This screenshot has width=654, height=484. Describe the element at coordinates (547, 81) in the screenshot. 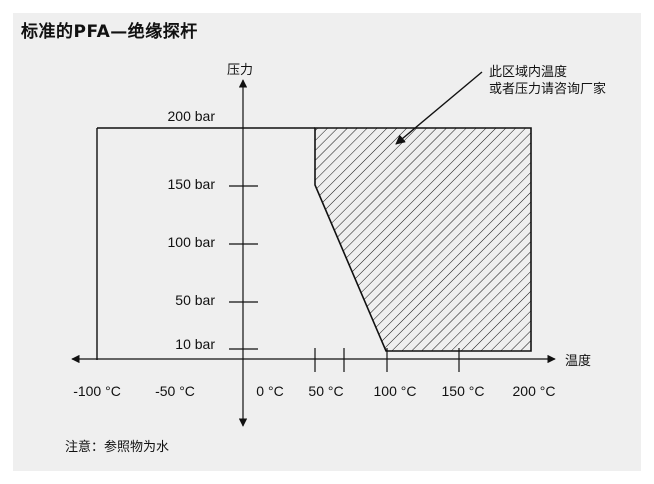

I see `callout-text: 此区域内温度 或者压力请咨询厂家` at that location.